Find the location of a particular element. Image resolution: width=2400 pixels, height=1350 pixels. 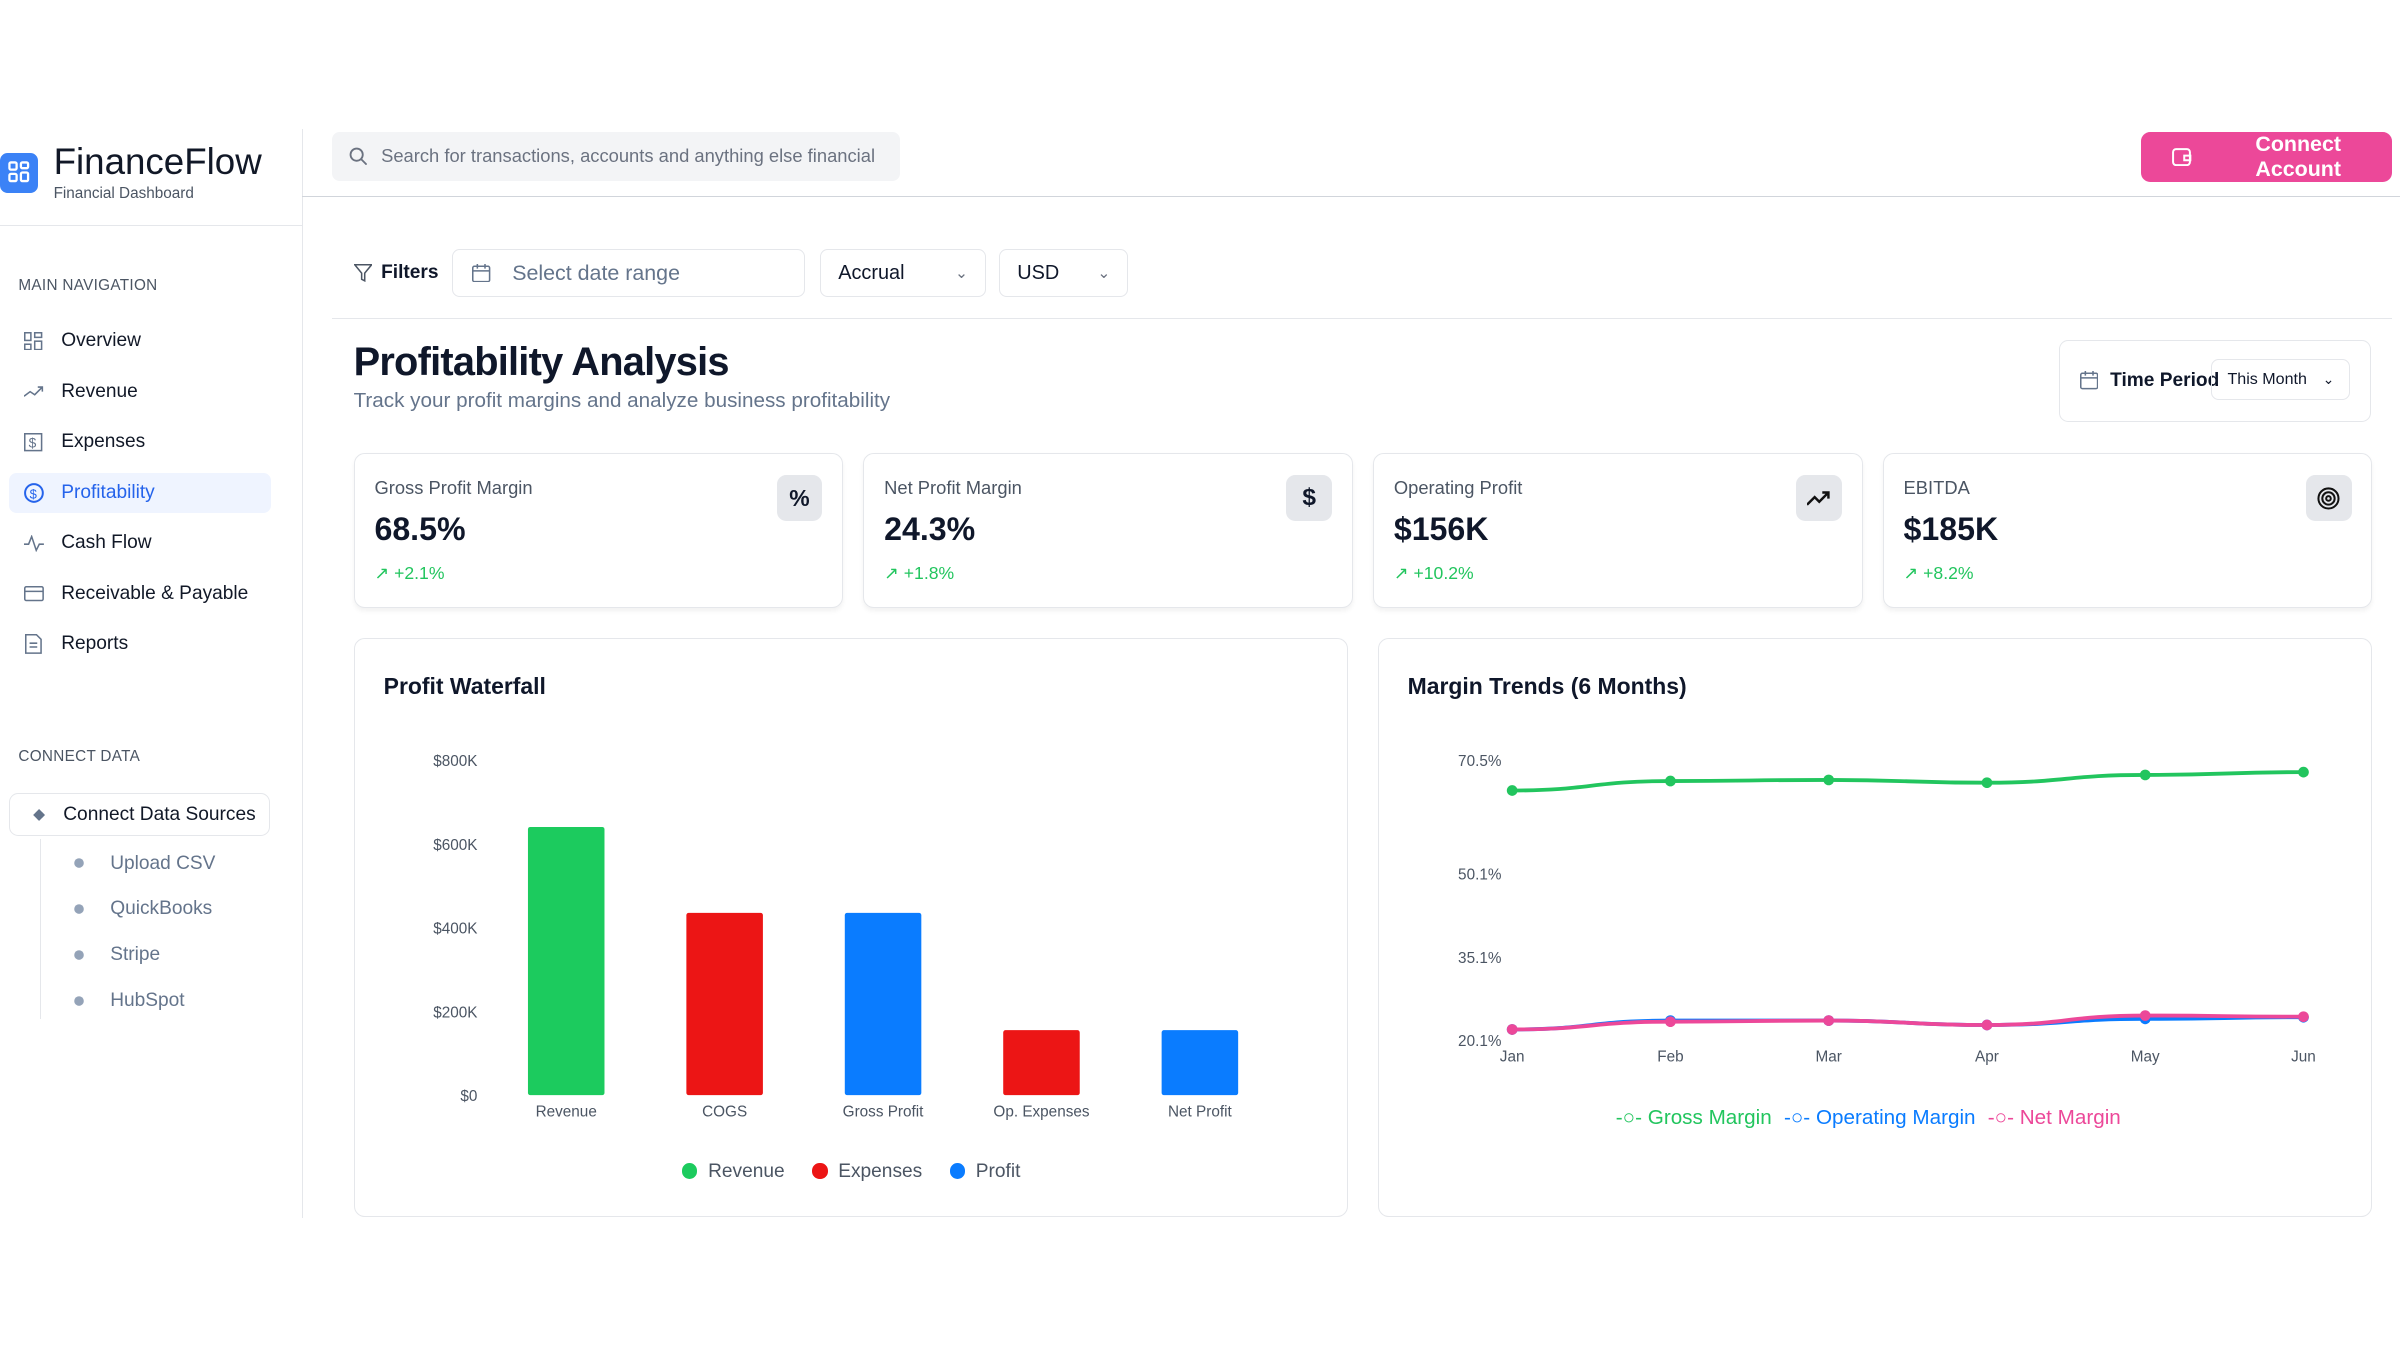

basis-select: Accrual ⌄ is located at coordinates (903, 273).